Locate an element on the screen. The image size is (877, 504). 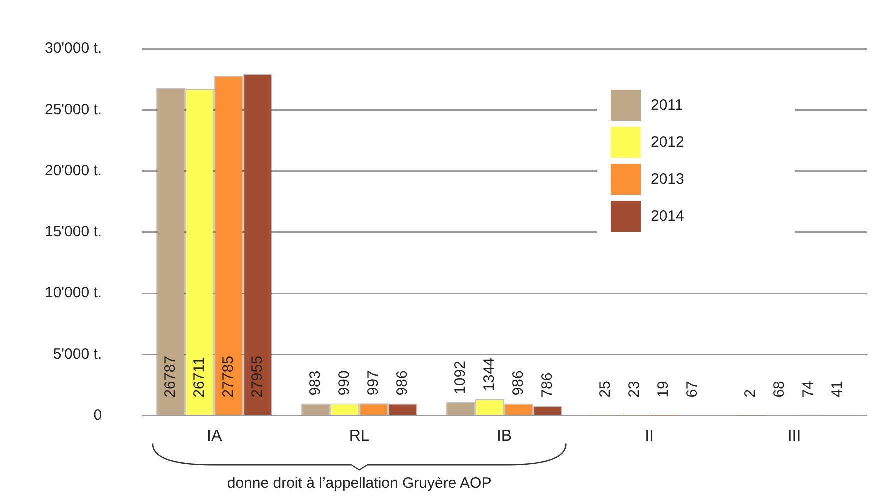
x-tick-label: II is located at coordinates (649, 436).